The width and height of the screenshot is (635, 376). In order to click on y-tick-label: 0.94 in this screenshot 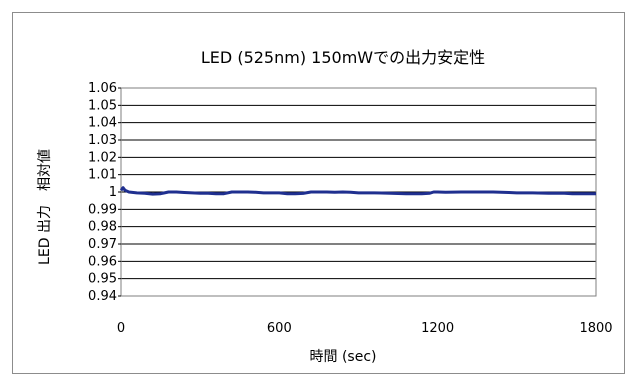, I will do `click(102, 296)`.